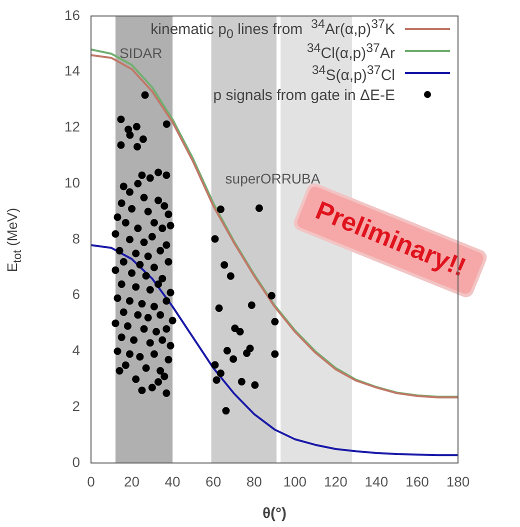 This screenshot has width=520, height=527. Describe the element at coordinates (336, 481) in the screenshot. I see `x-tick-label: 120` at that location.